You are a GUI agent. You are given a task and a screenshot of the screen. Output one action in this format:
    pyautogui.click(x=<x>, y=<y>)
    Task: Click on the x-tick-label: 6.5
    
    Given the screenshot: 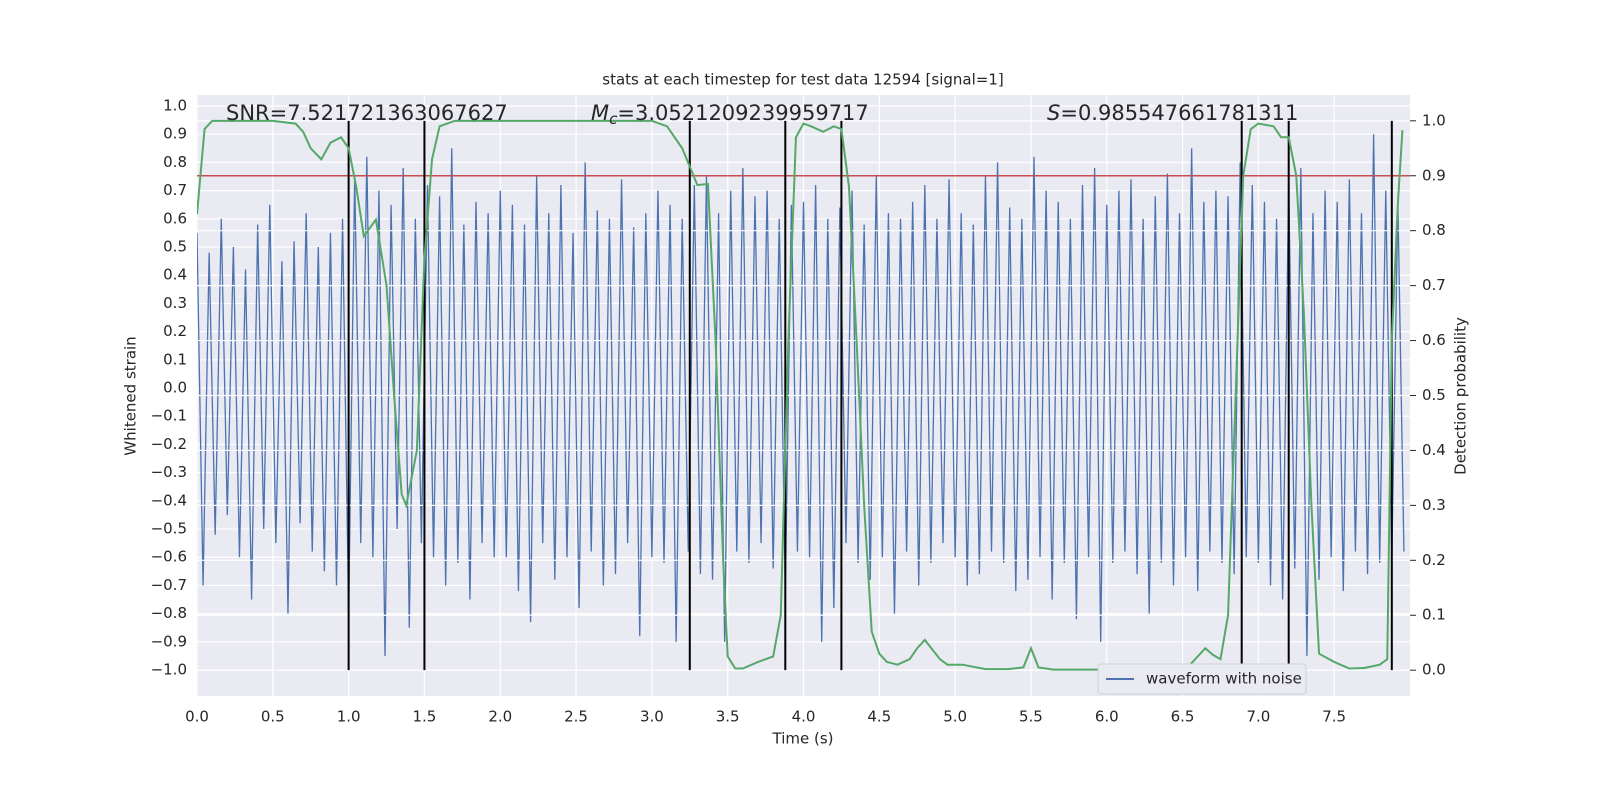 What is the action you would take?
    pyautogui.click(x=1183, y=717)
    